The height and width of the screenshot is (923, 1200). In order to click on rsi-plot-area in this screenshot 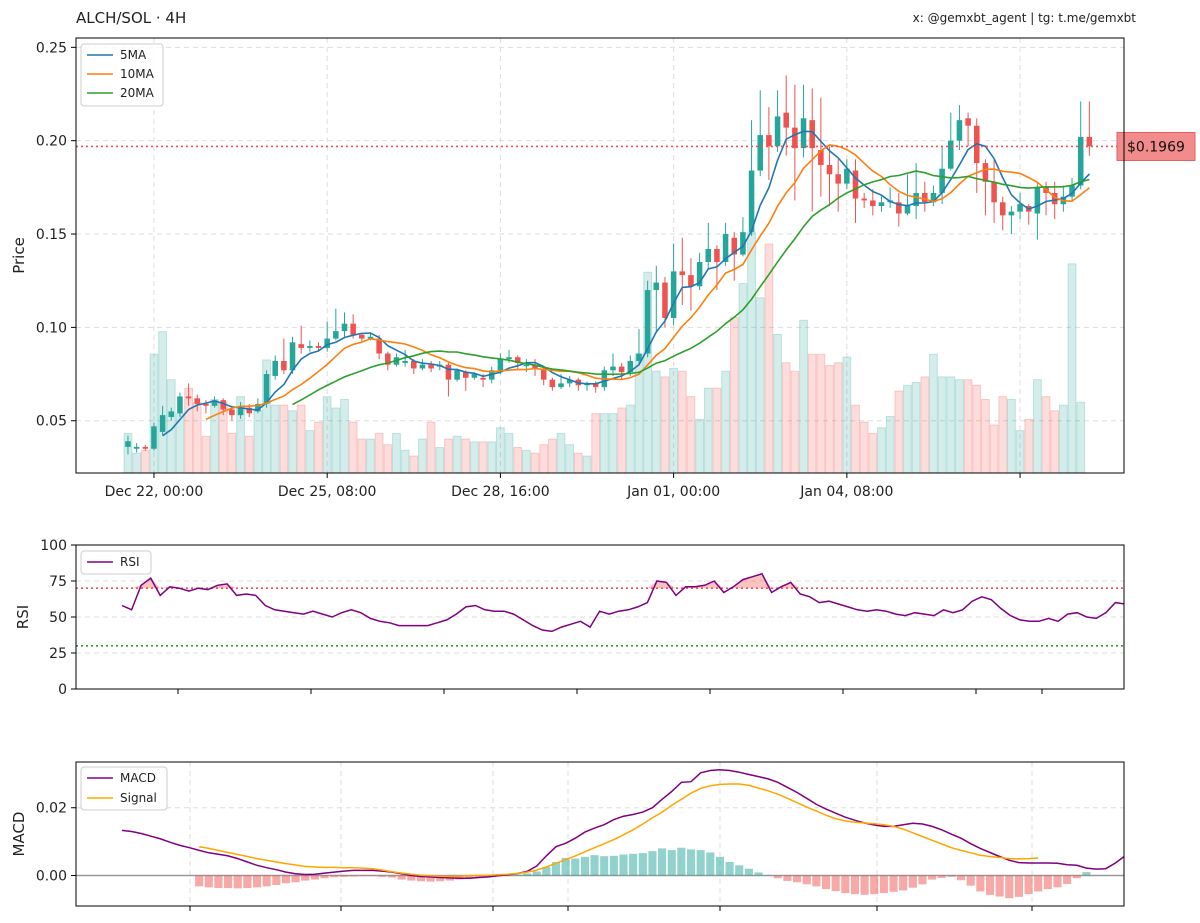, I will do `click(600, 613)`.